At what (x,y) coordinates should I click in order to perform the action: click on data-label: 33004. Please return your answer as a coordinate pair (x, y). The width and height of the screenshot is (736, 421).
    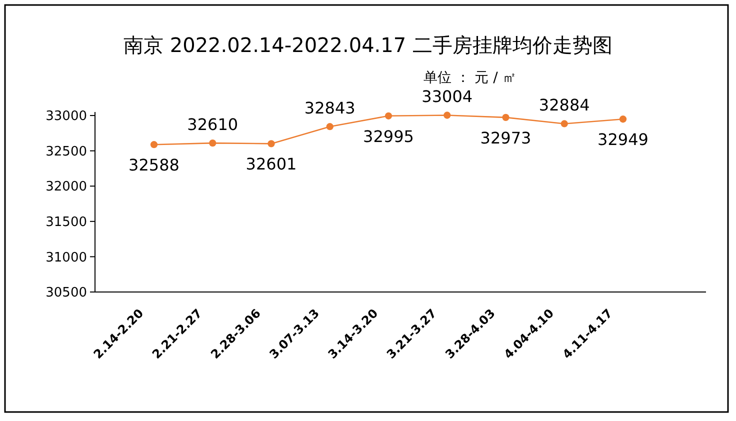
    Looking at the image, I should click on (447, 96).